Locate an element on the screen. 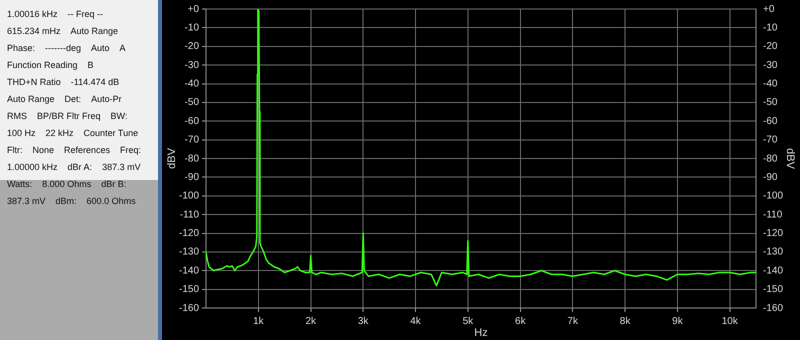 This screenshot has width=800, height=340. x-tick-label: 8k is located at coordinates (626, 321).